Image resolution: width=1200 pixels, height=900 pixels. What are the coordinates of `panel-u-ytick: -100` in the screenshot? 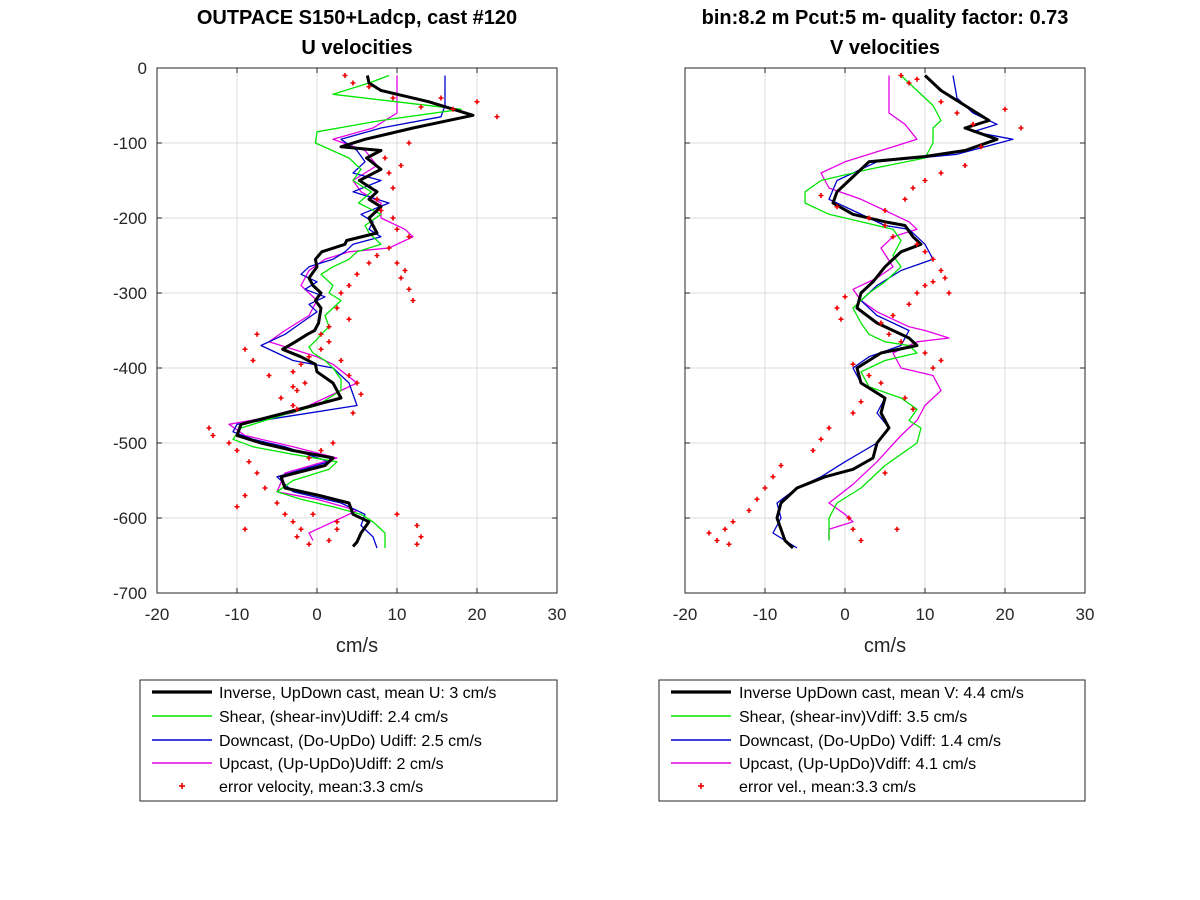 It's located at (130, 143).